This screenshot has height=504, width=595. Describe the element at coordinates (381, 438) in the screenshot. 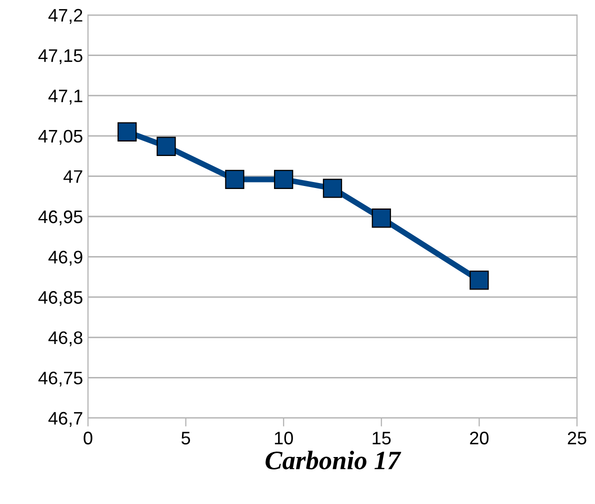

I see `x-tick-label: 15` at that location.